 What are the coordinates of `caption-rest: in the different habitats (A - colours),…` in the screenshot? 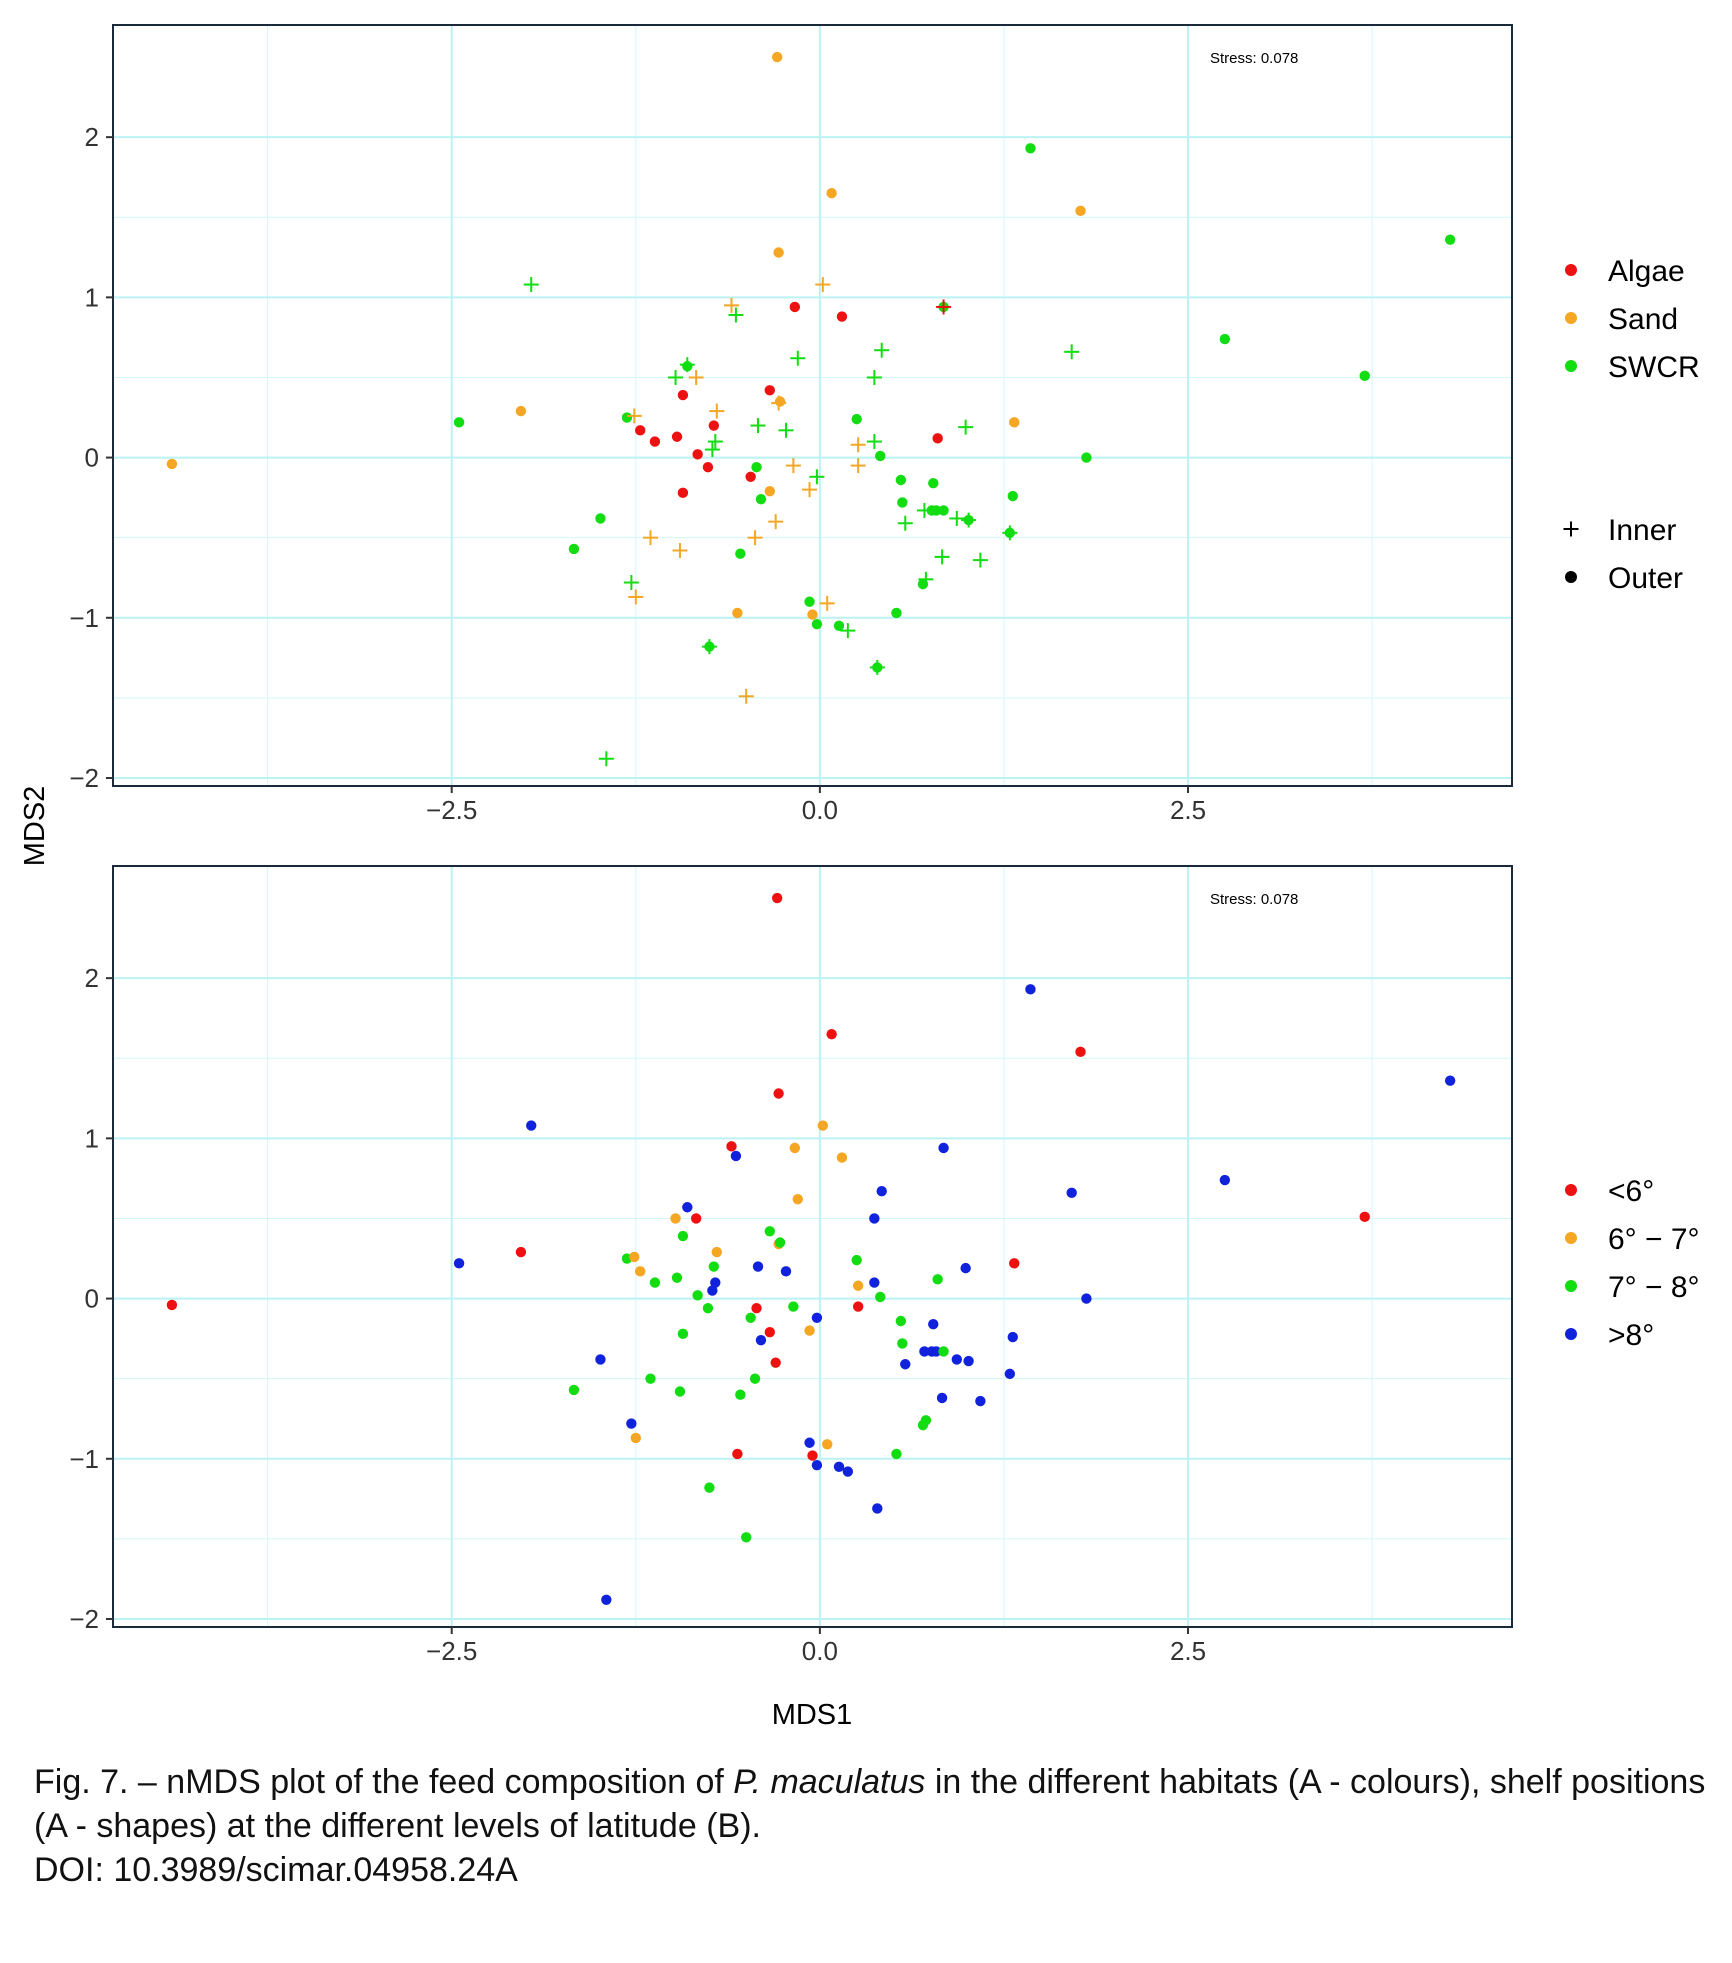 It's located at (870, 1804).